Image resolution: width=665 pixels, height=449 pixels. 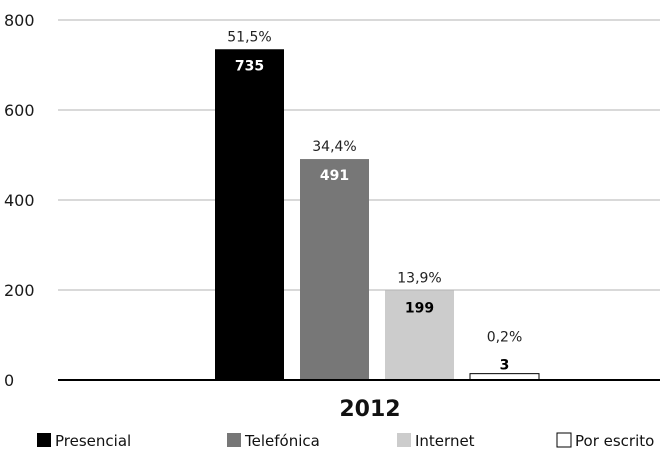 I want to click on percent-label: 0,2%, so click(x=505, y=338).